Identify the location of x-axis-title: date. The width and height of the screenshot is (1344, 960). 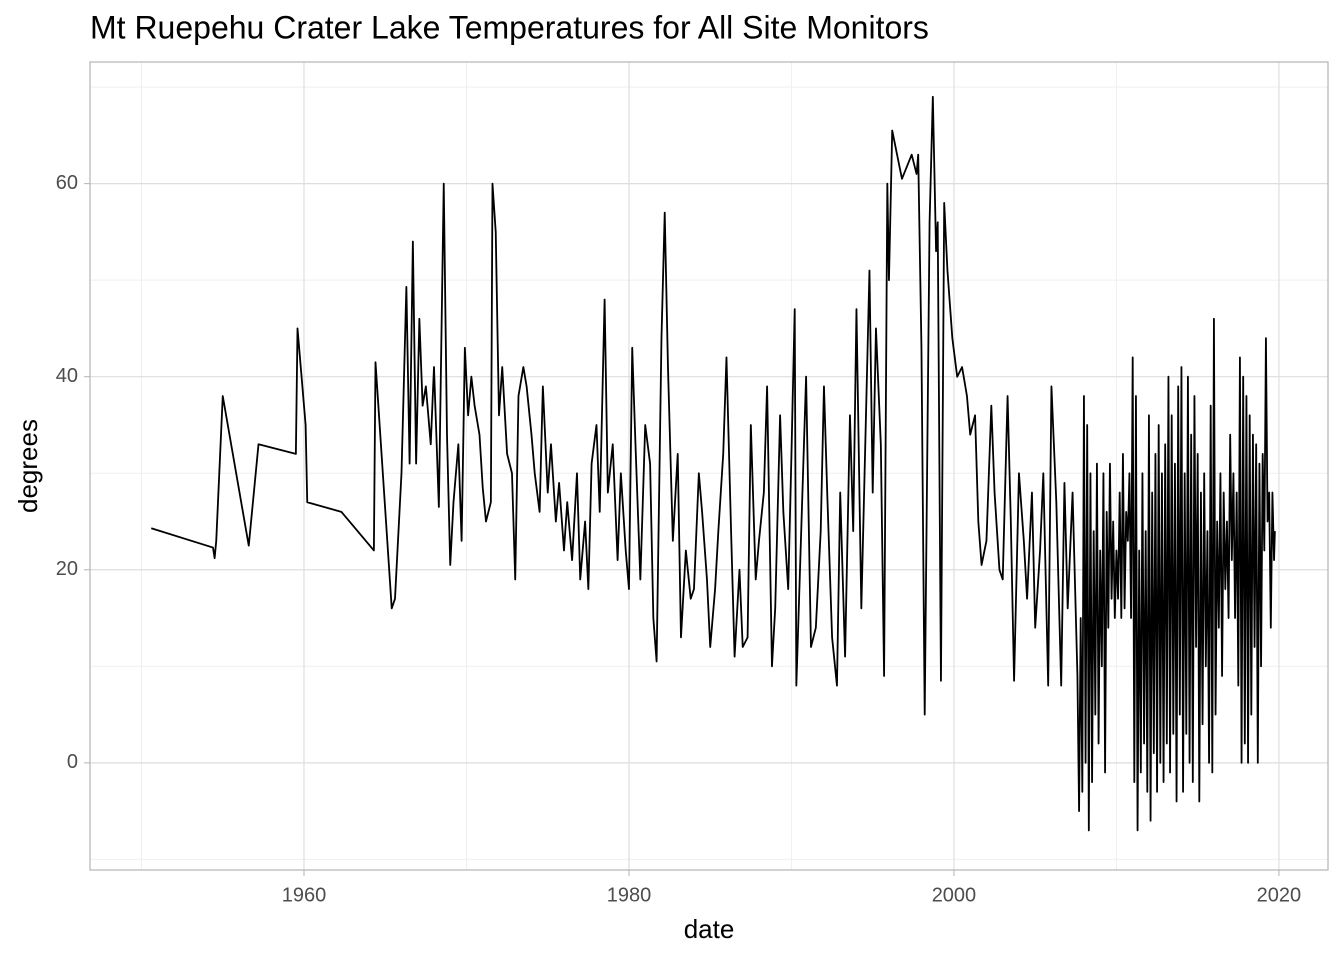
(709, 929).